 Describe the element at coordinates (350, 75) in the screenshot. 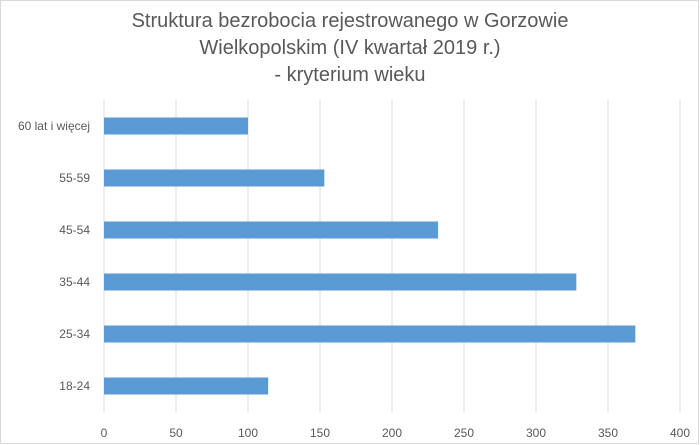

I see `chart-title-line-3: - kryterium wieku` at that location.